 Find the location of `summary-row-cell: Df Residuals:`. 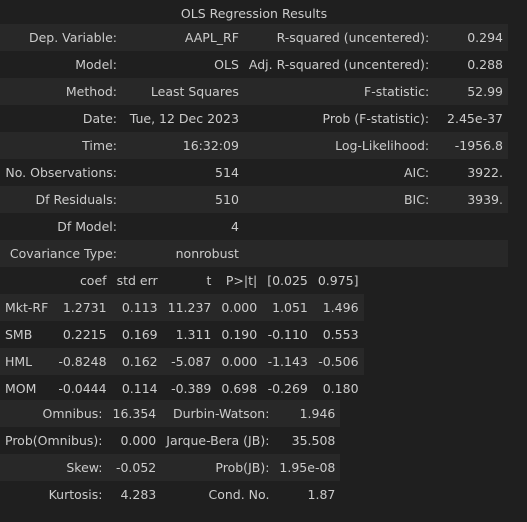

summary-row-cell: Df Residuals: is located at coordinates (61, 199).